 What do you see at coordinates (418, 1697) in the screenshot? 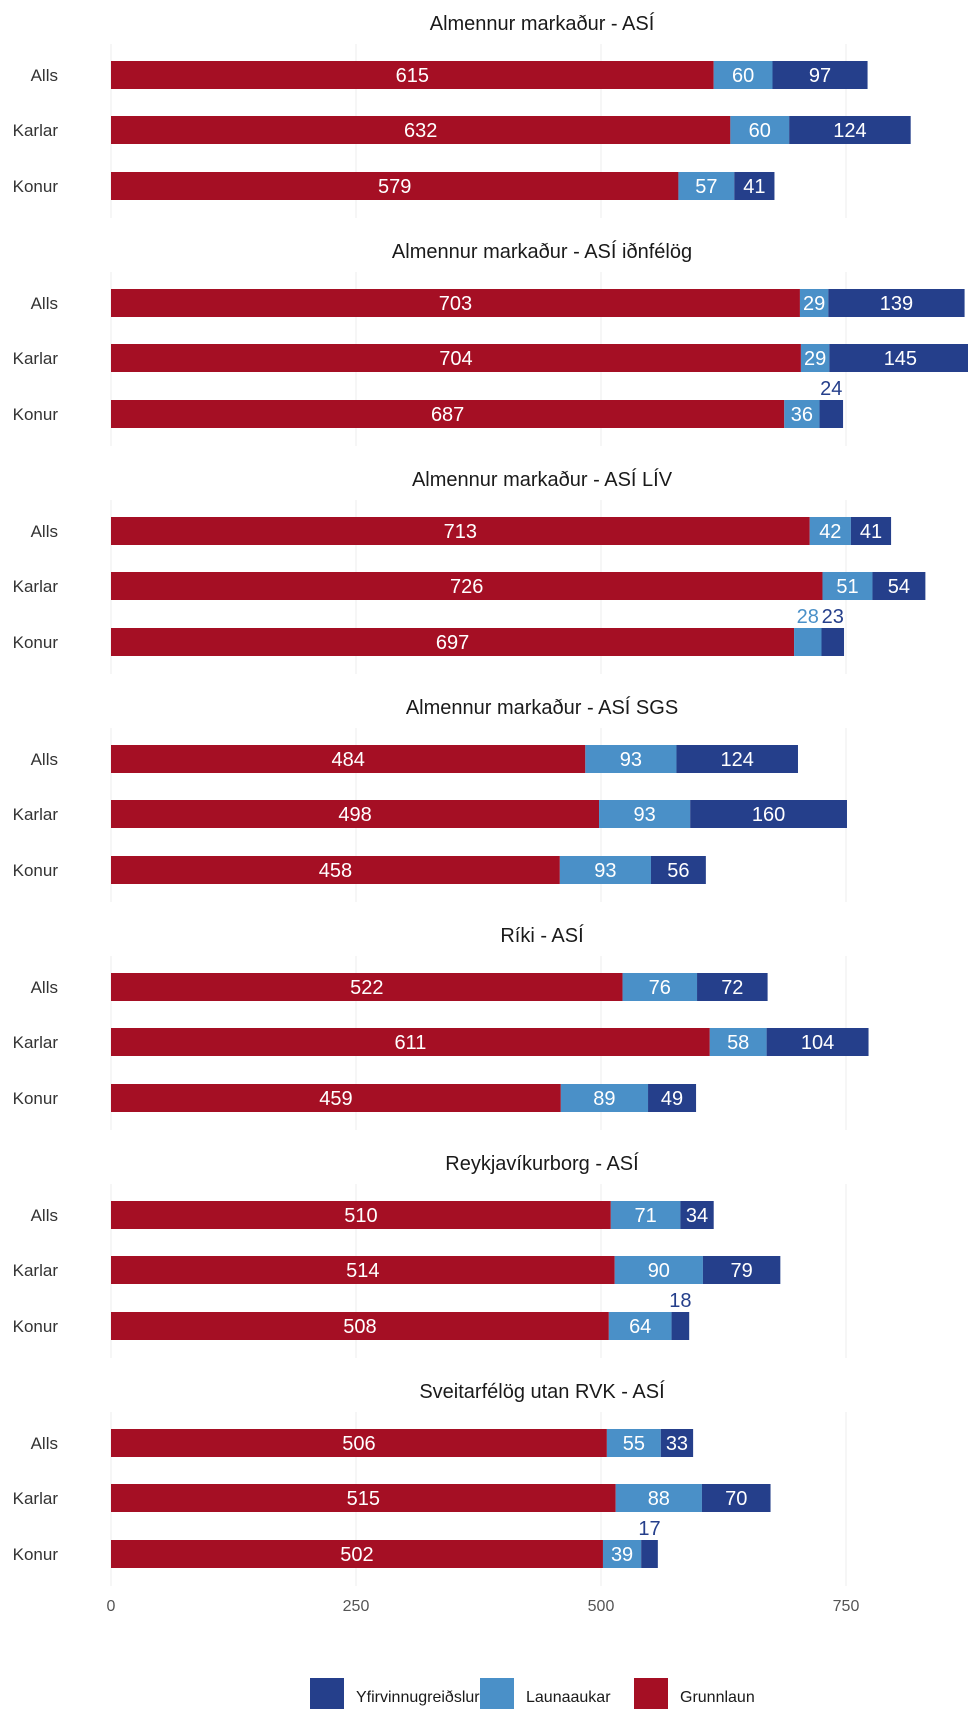
I see `legend-label: Yfirvinnugreiðslur` at bounding box center [418, 1697].